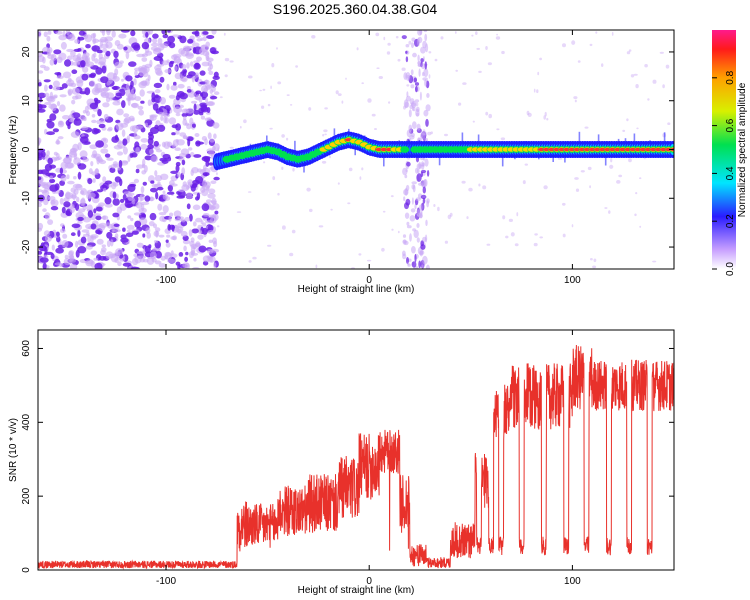 This screenshot has width=750, height=600. I want to click on y-tick-label: 200, so click(26, 495).